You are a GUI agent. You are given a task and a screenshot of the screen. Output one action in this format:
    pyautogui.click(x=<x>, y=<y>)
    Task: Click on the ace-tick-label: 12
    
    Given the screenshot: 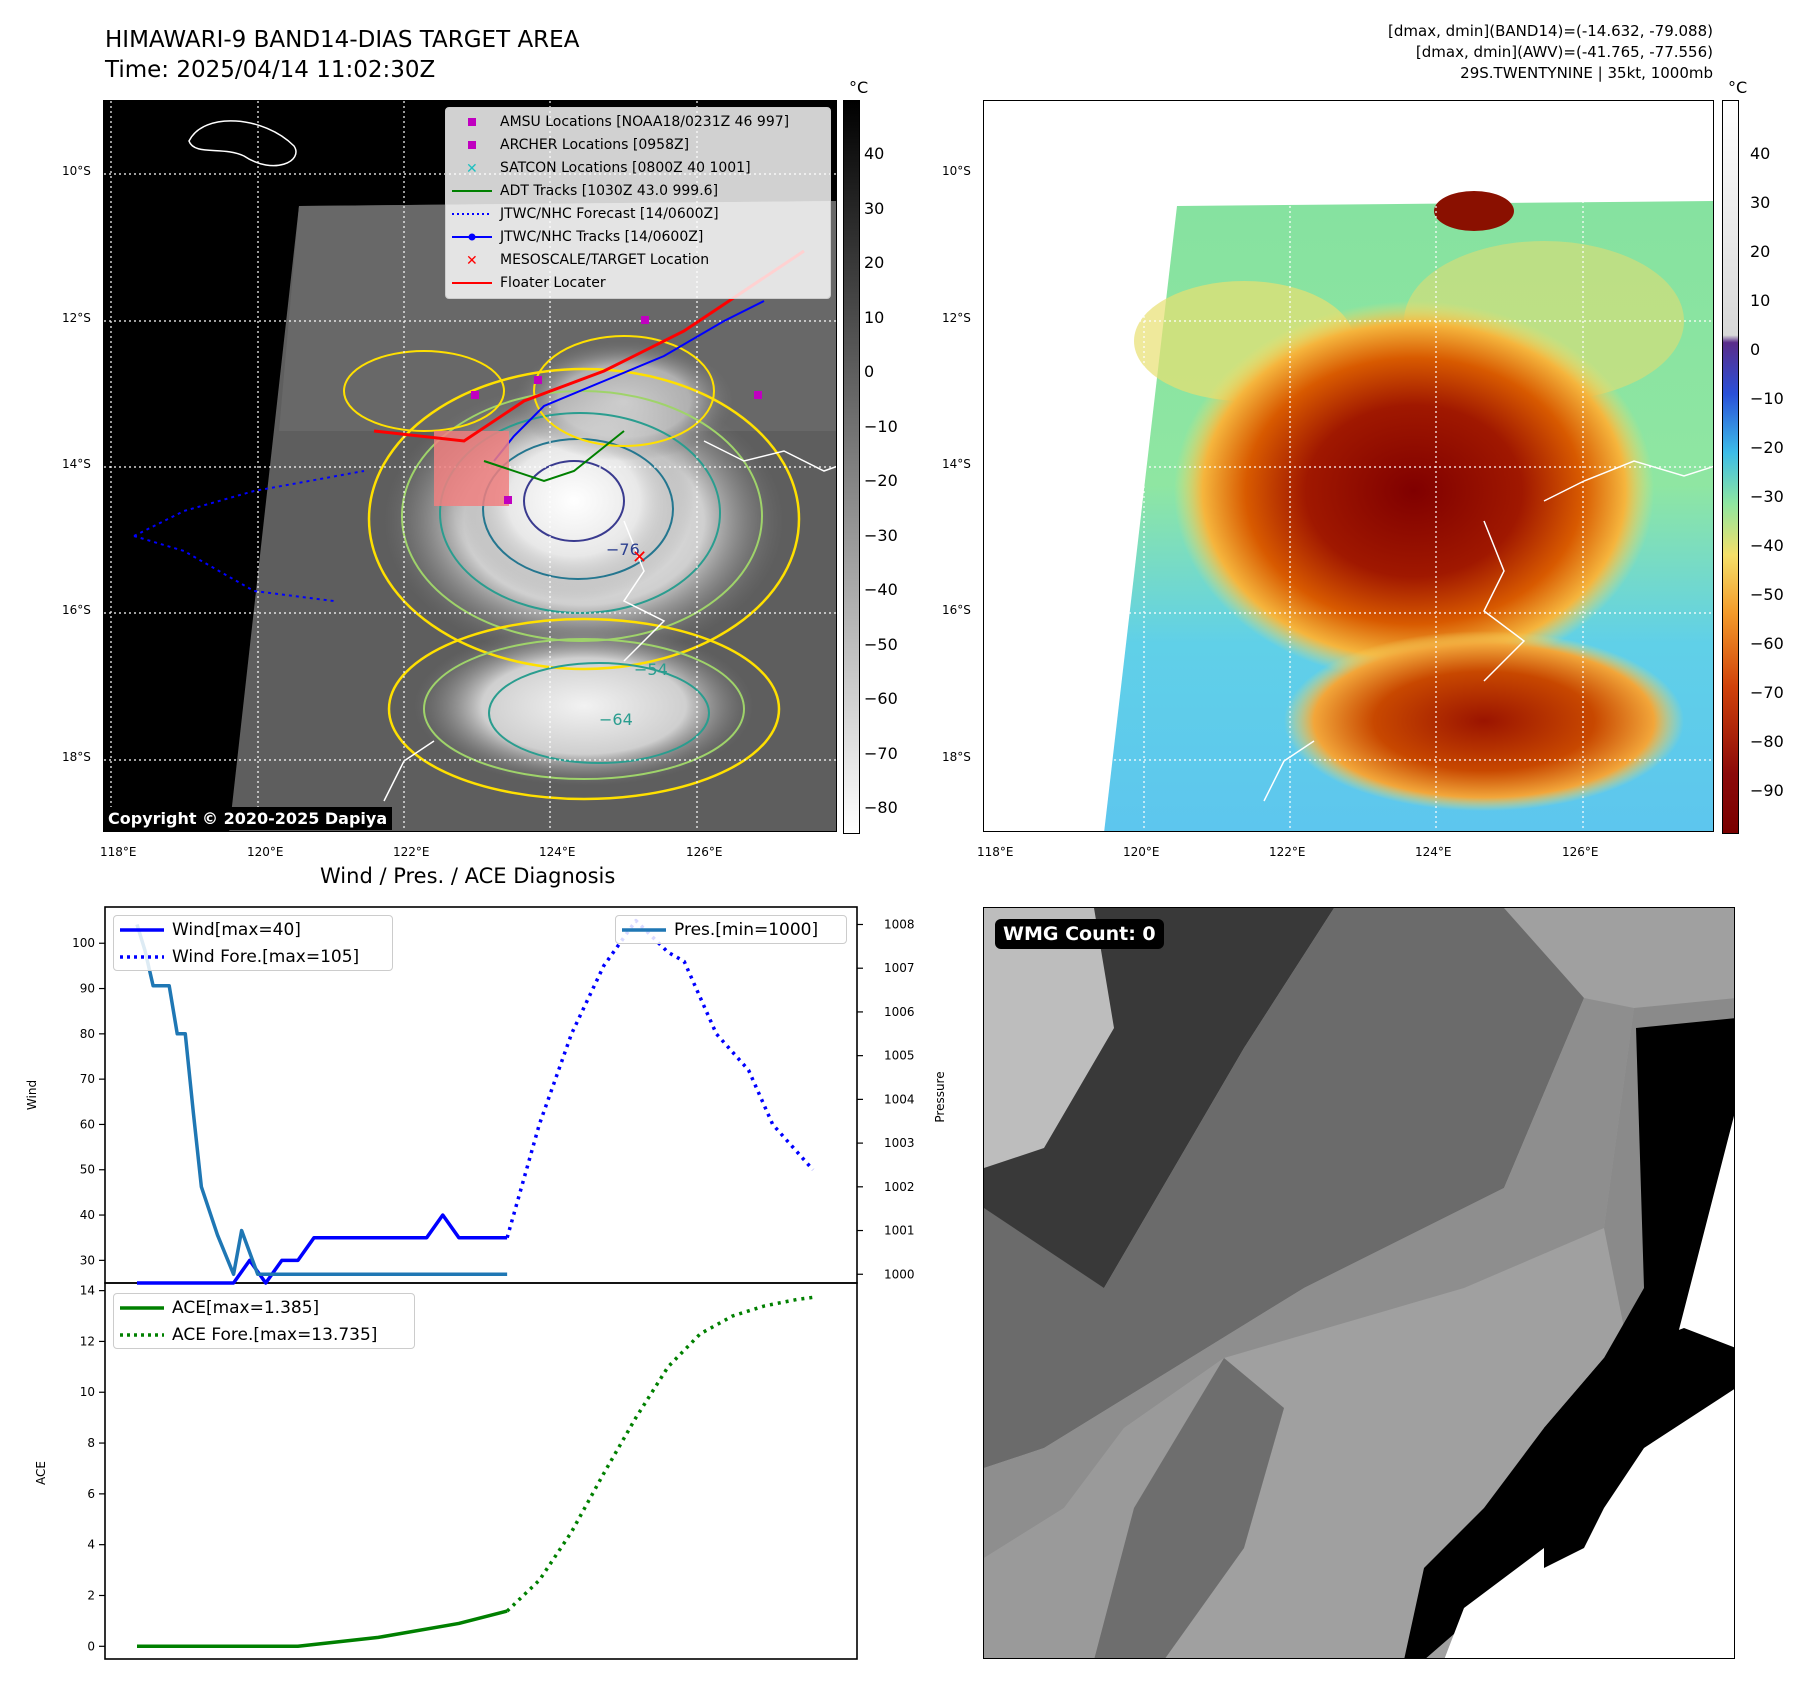 What is the action you would take?
    pyautogui.click(x=87, y=1341)
    